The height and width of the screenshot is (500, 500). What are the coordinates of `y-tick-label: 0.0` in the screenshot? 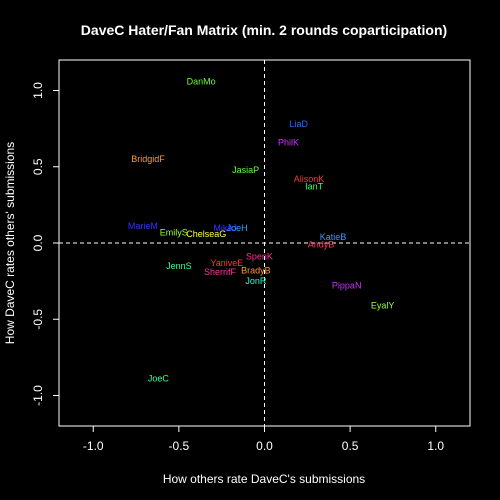 It's located at (38, 242).